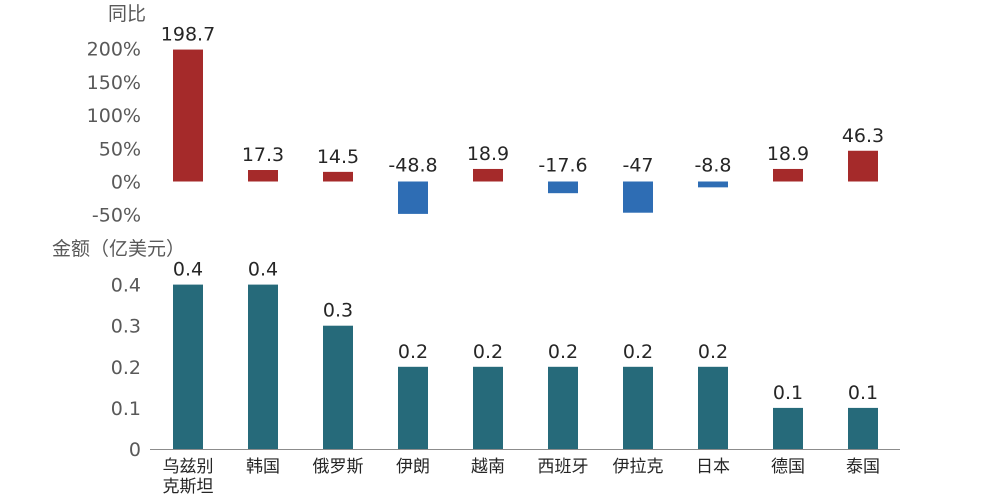  What do you see at coordinates (188, 35) in the screenshot?
I see `yoy-data-label: 198.7` at bounding box center [188, 35].